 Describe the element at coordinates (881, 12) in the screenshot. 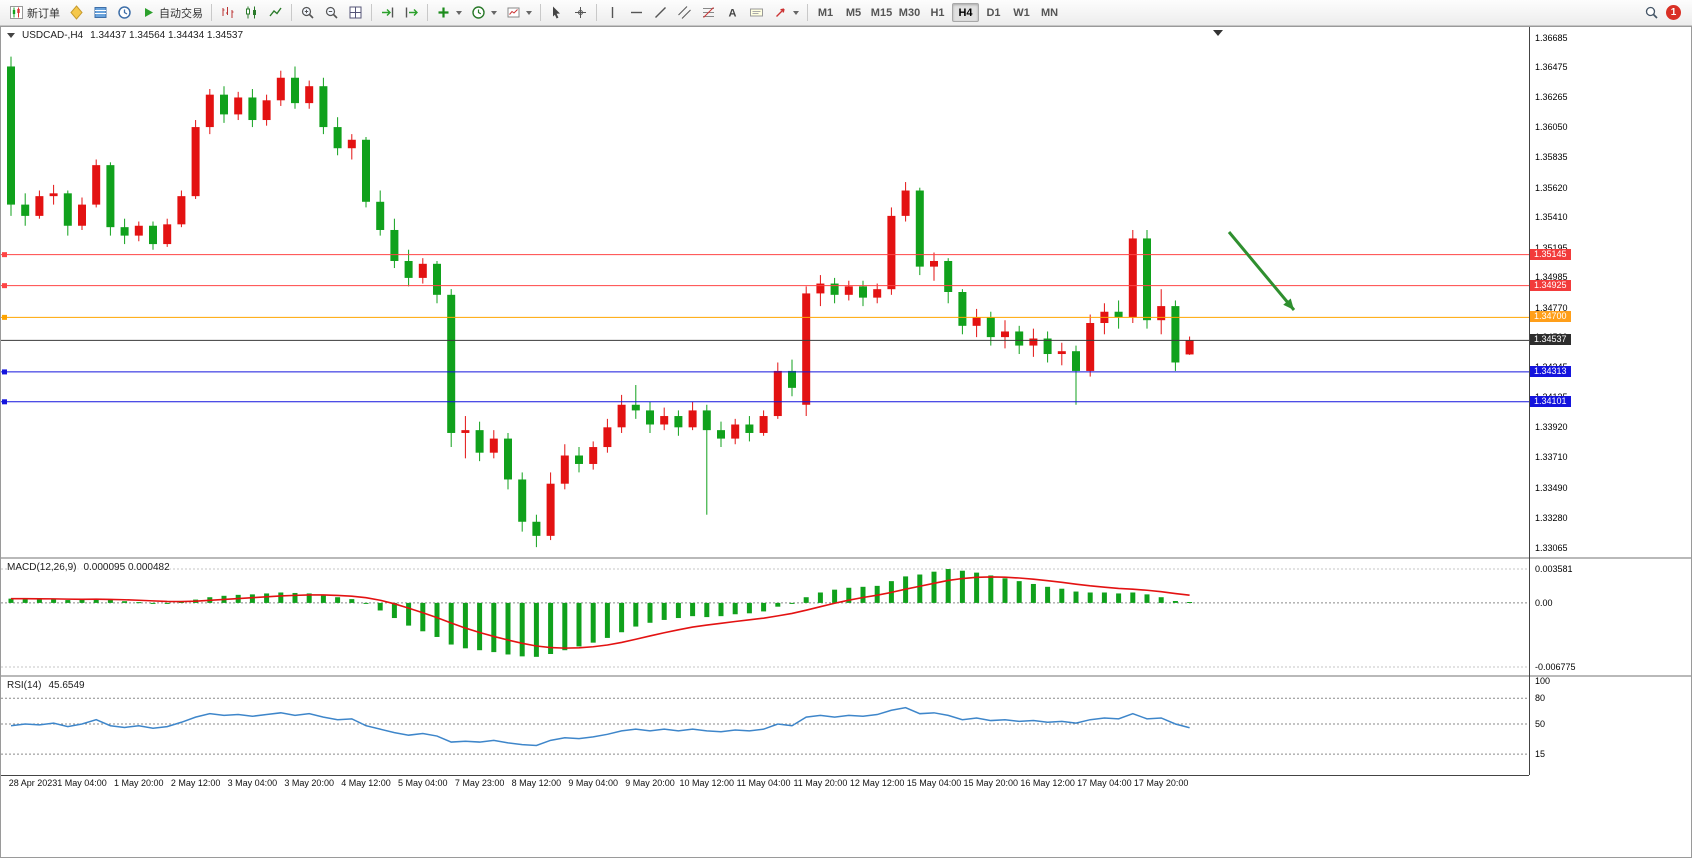

I see `timeframe-M15: M15` at that location.